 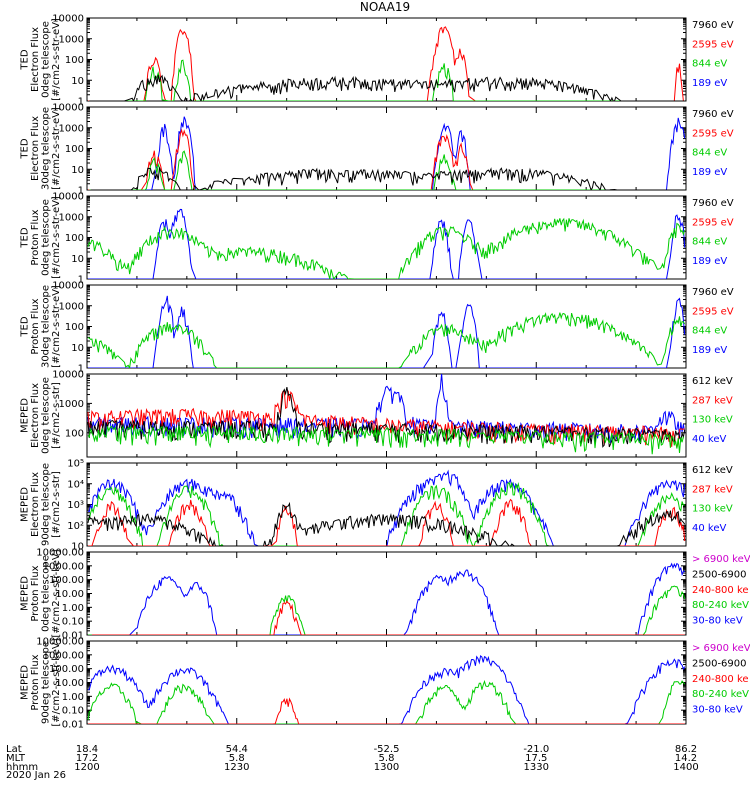 What do you see at coordinates (86, 767) in the screenshot?
I see `x-tick-label-hhmm: 1200` at bounding box center [86, 767].